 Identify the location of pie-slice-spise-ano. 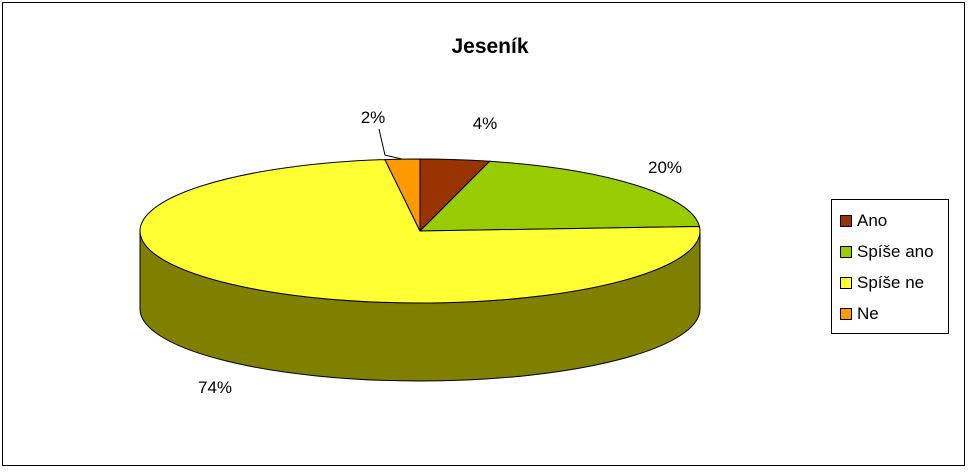
(559, 196).